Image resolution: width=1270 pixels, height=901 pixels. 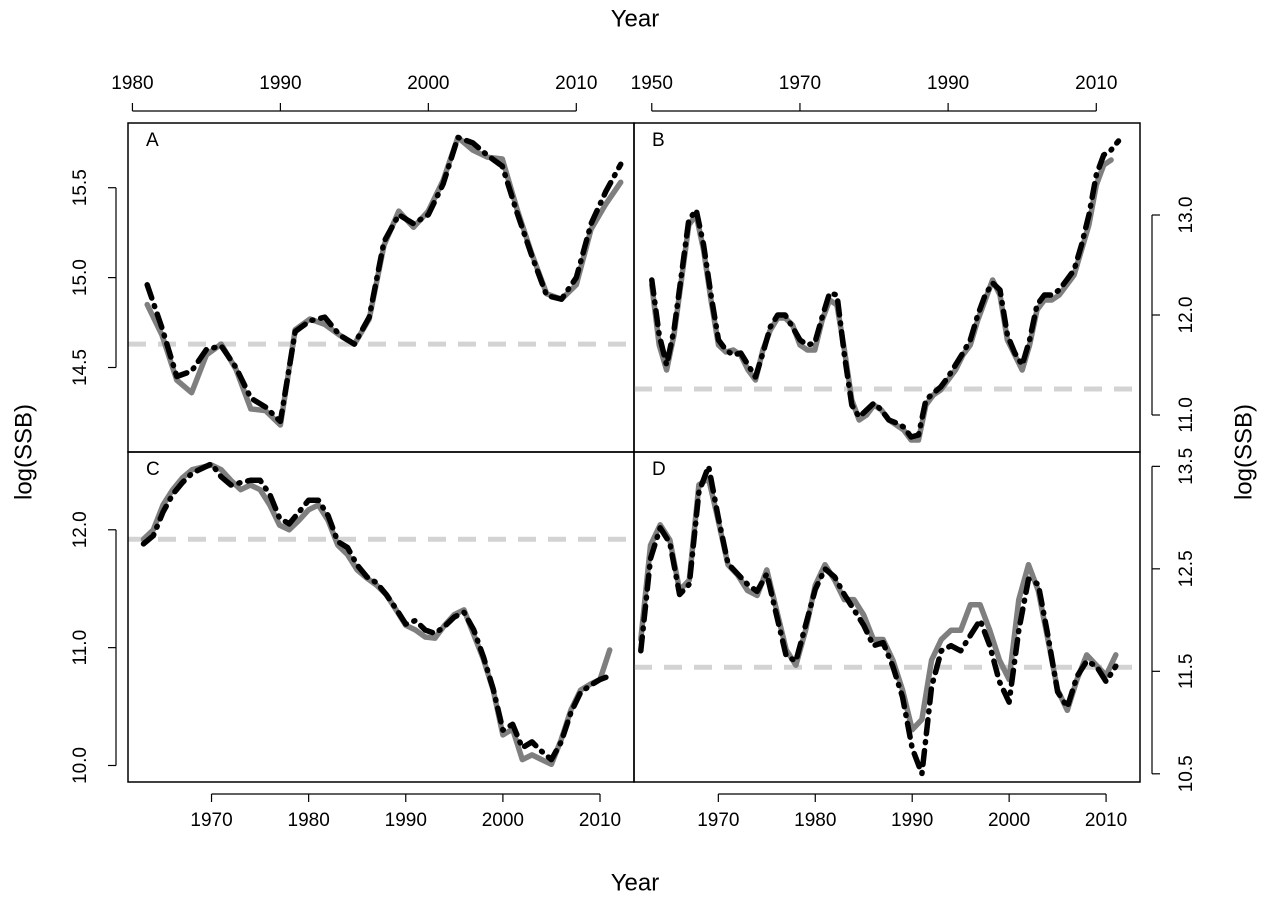 What do you see at coordinates (658, 140) in the screenshot?
I see `panel-label: B` at bounding box center [658, 140].